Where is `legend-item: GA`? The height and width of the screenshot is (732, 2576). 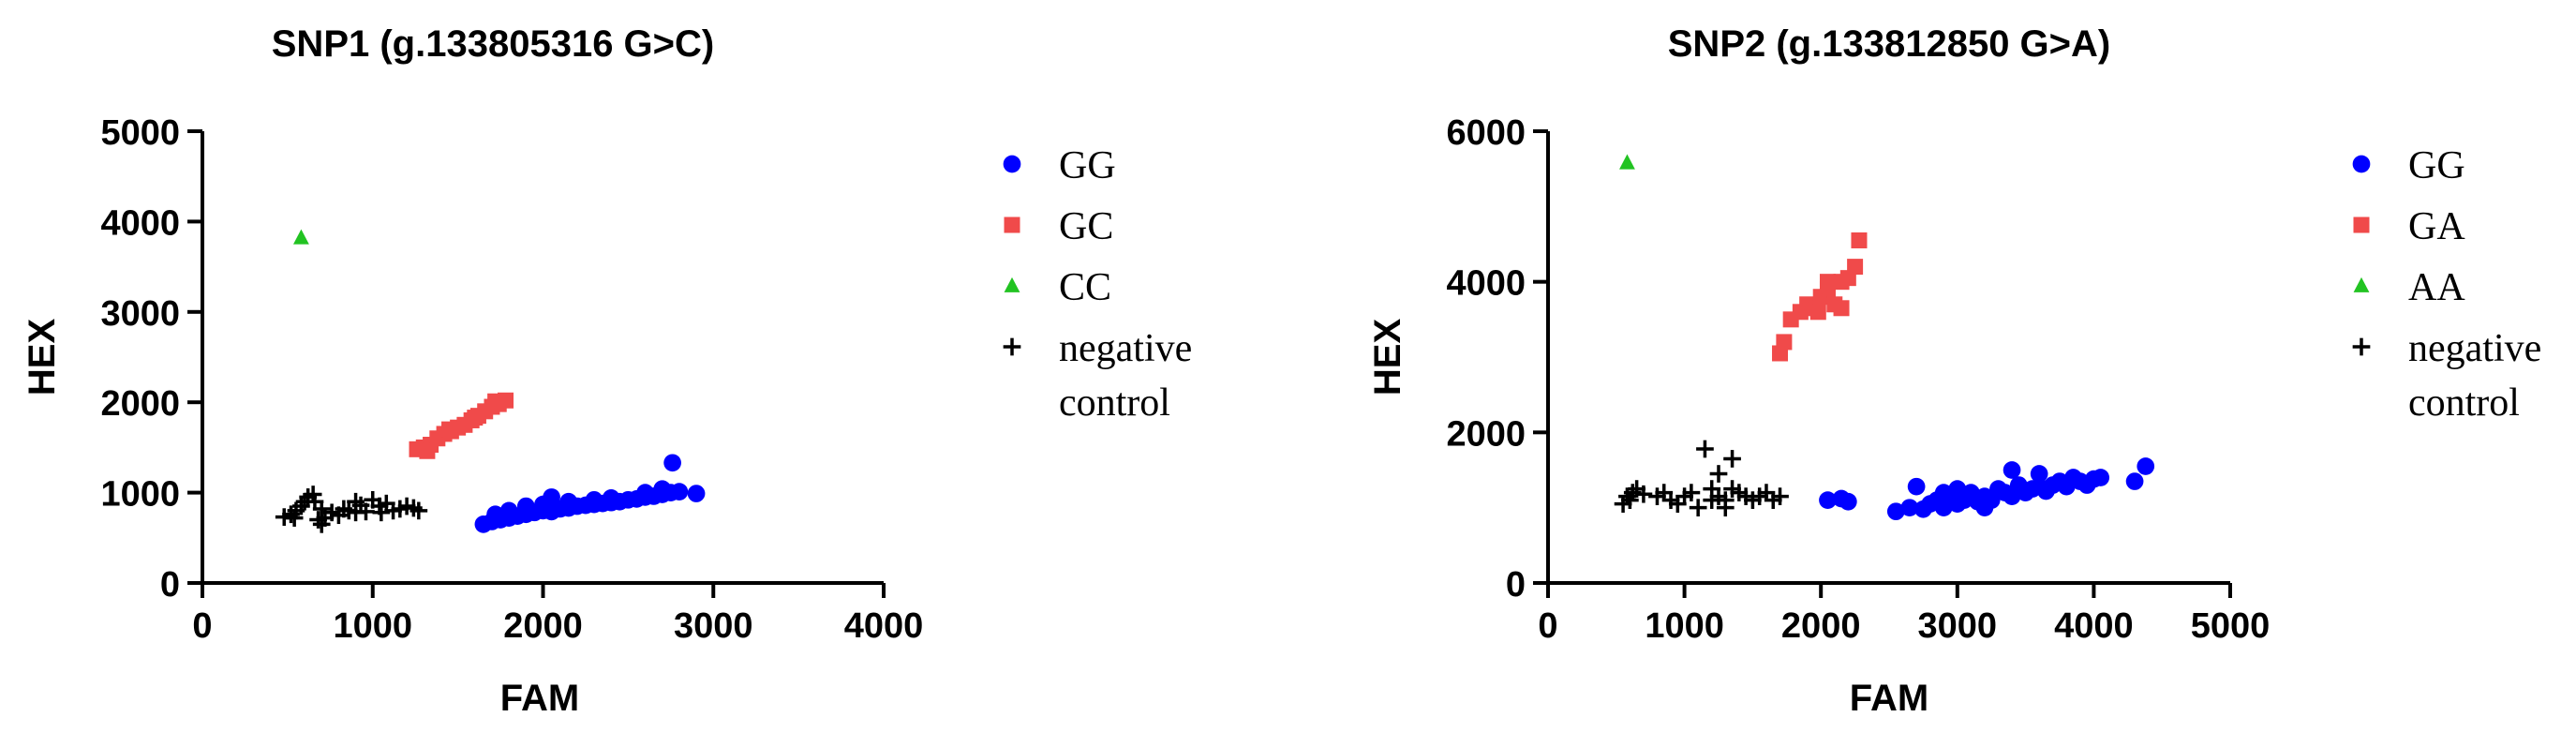
legend-item: GA is located at coordinates (2409, 226).